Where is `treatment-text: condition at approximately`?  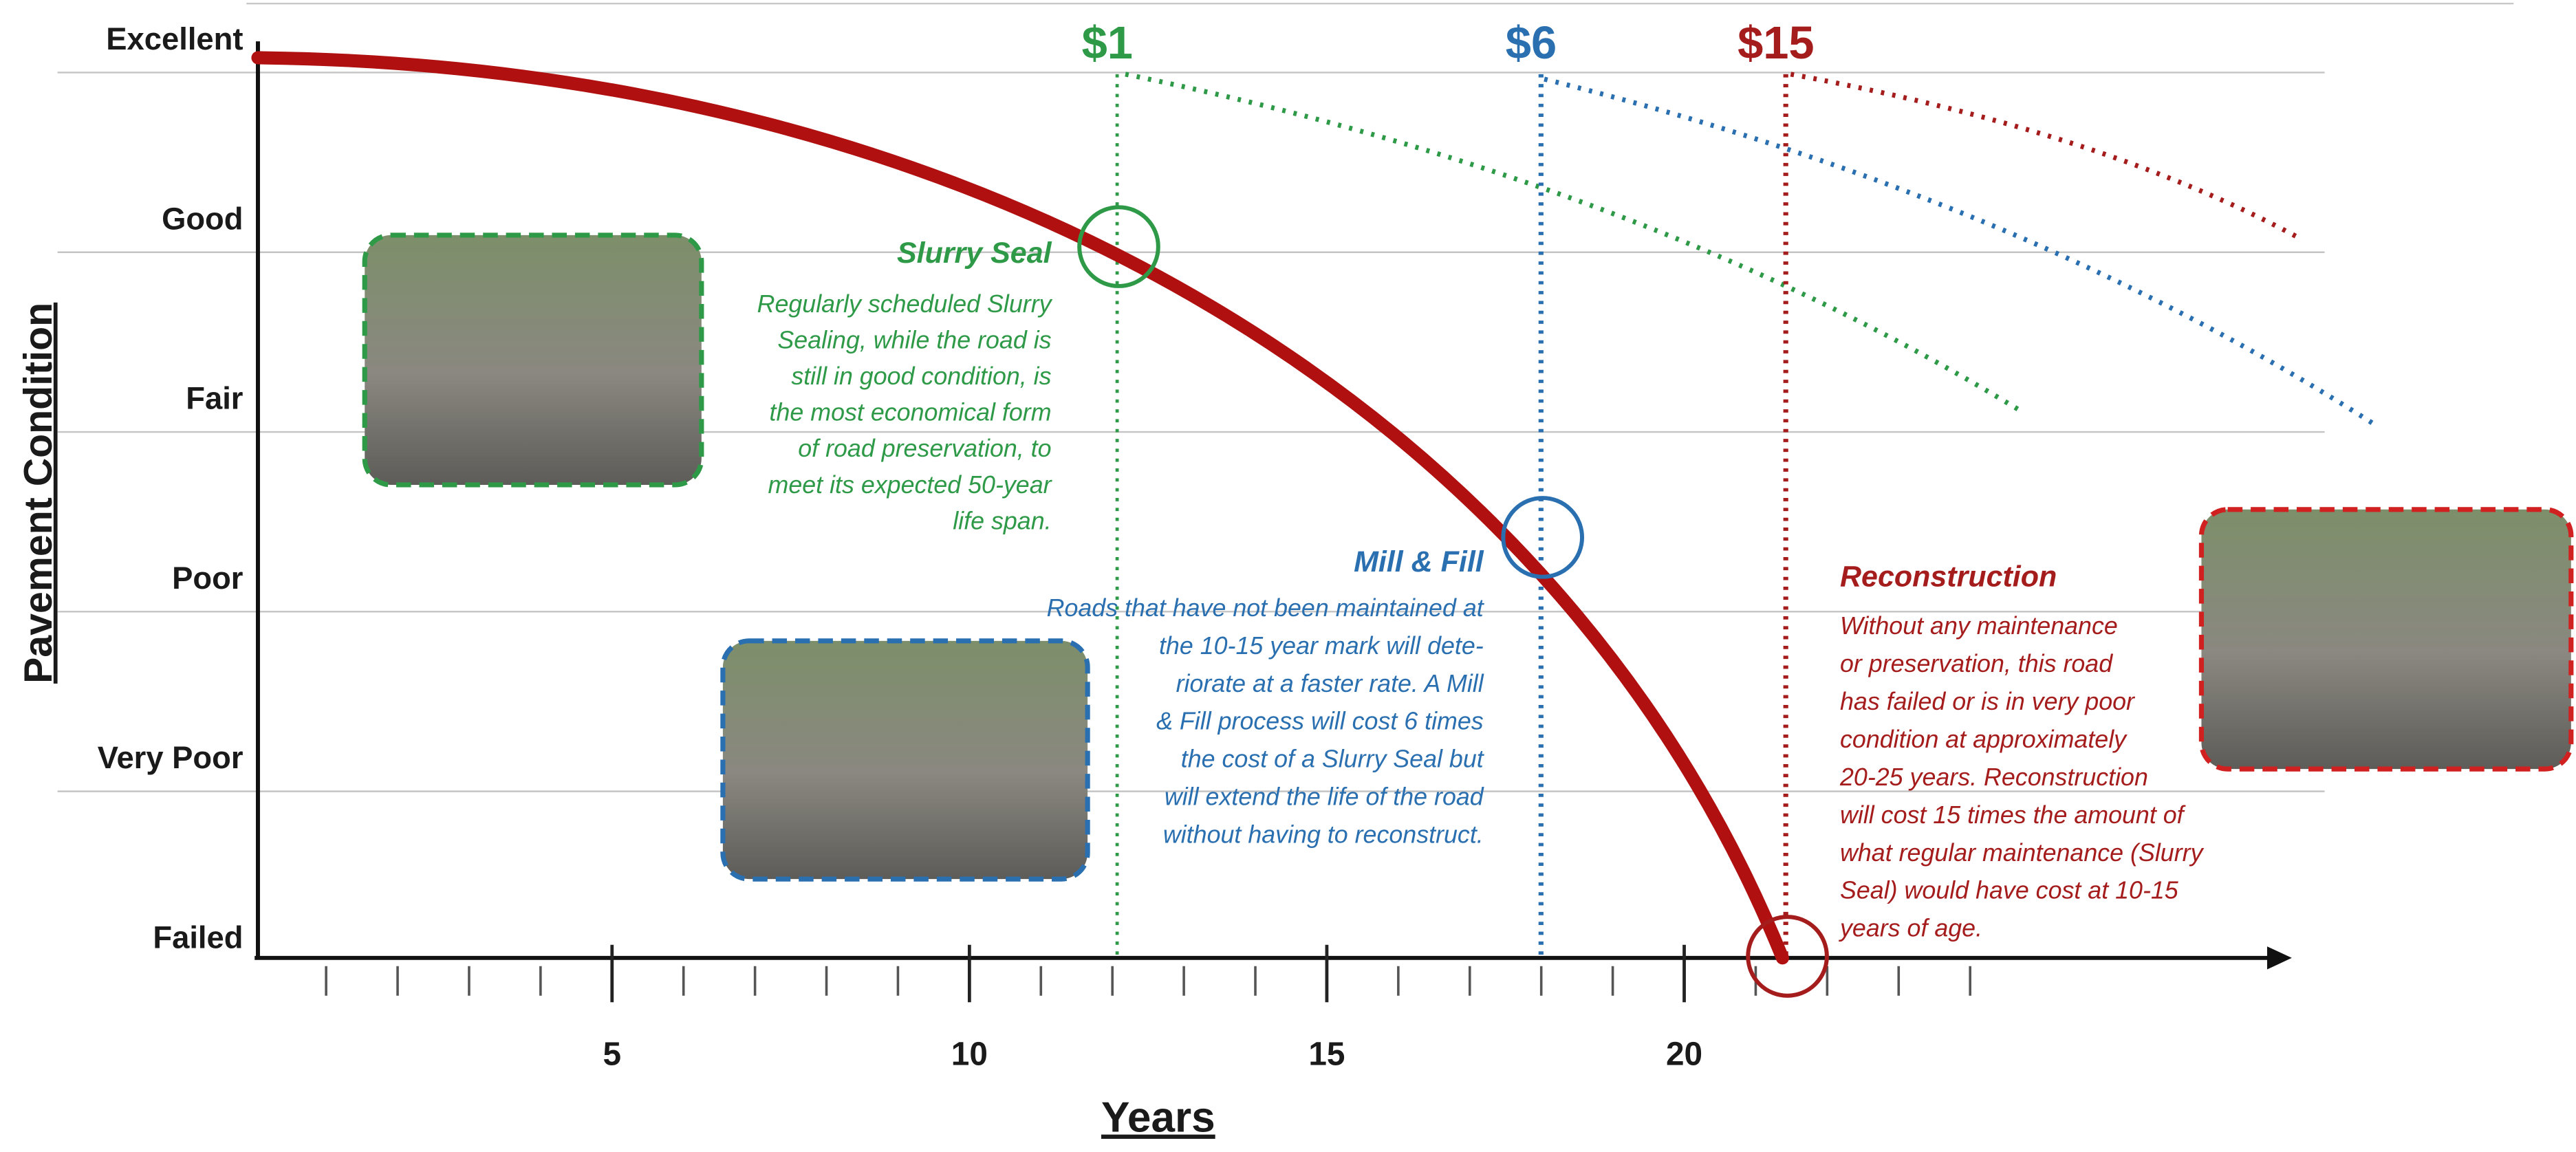
treatment-text: condition at approximately is located at coordinates (1984, 739).